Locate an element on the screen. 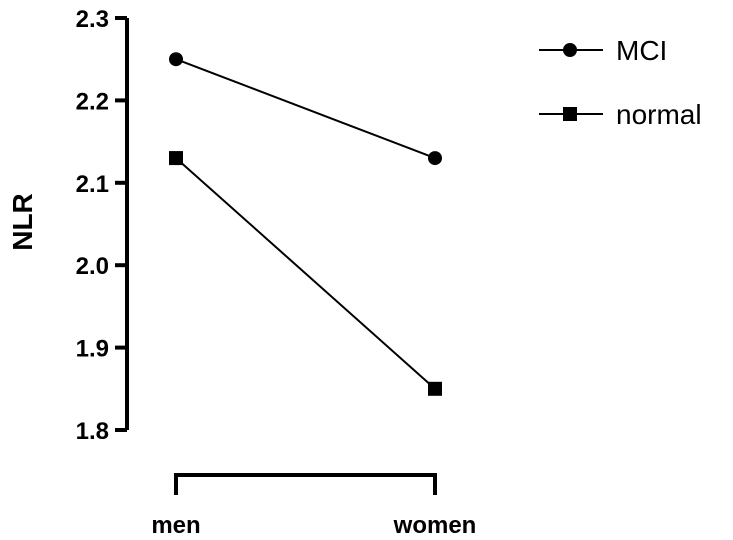 This screenshot has height=540, width=733. x-axis-bracket is located at coordinates (305, 484).